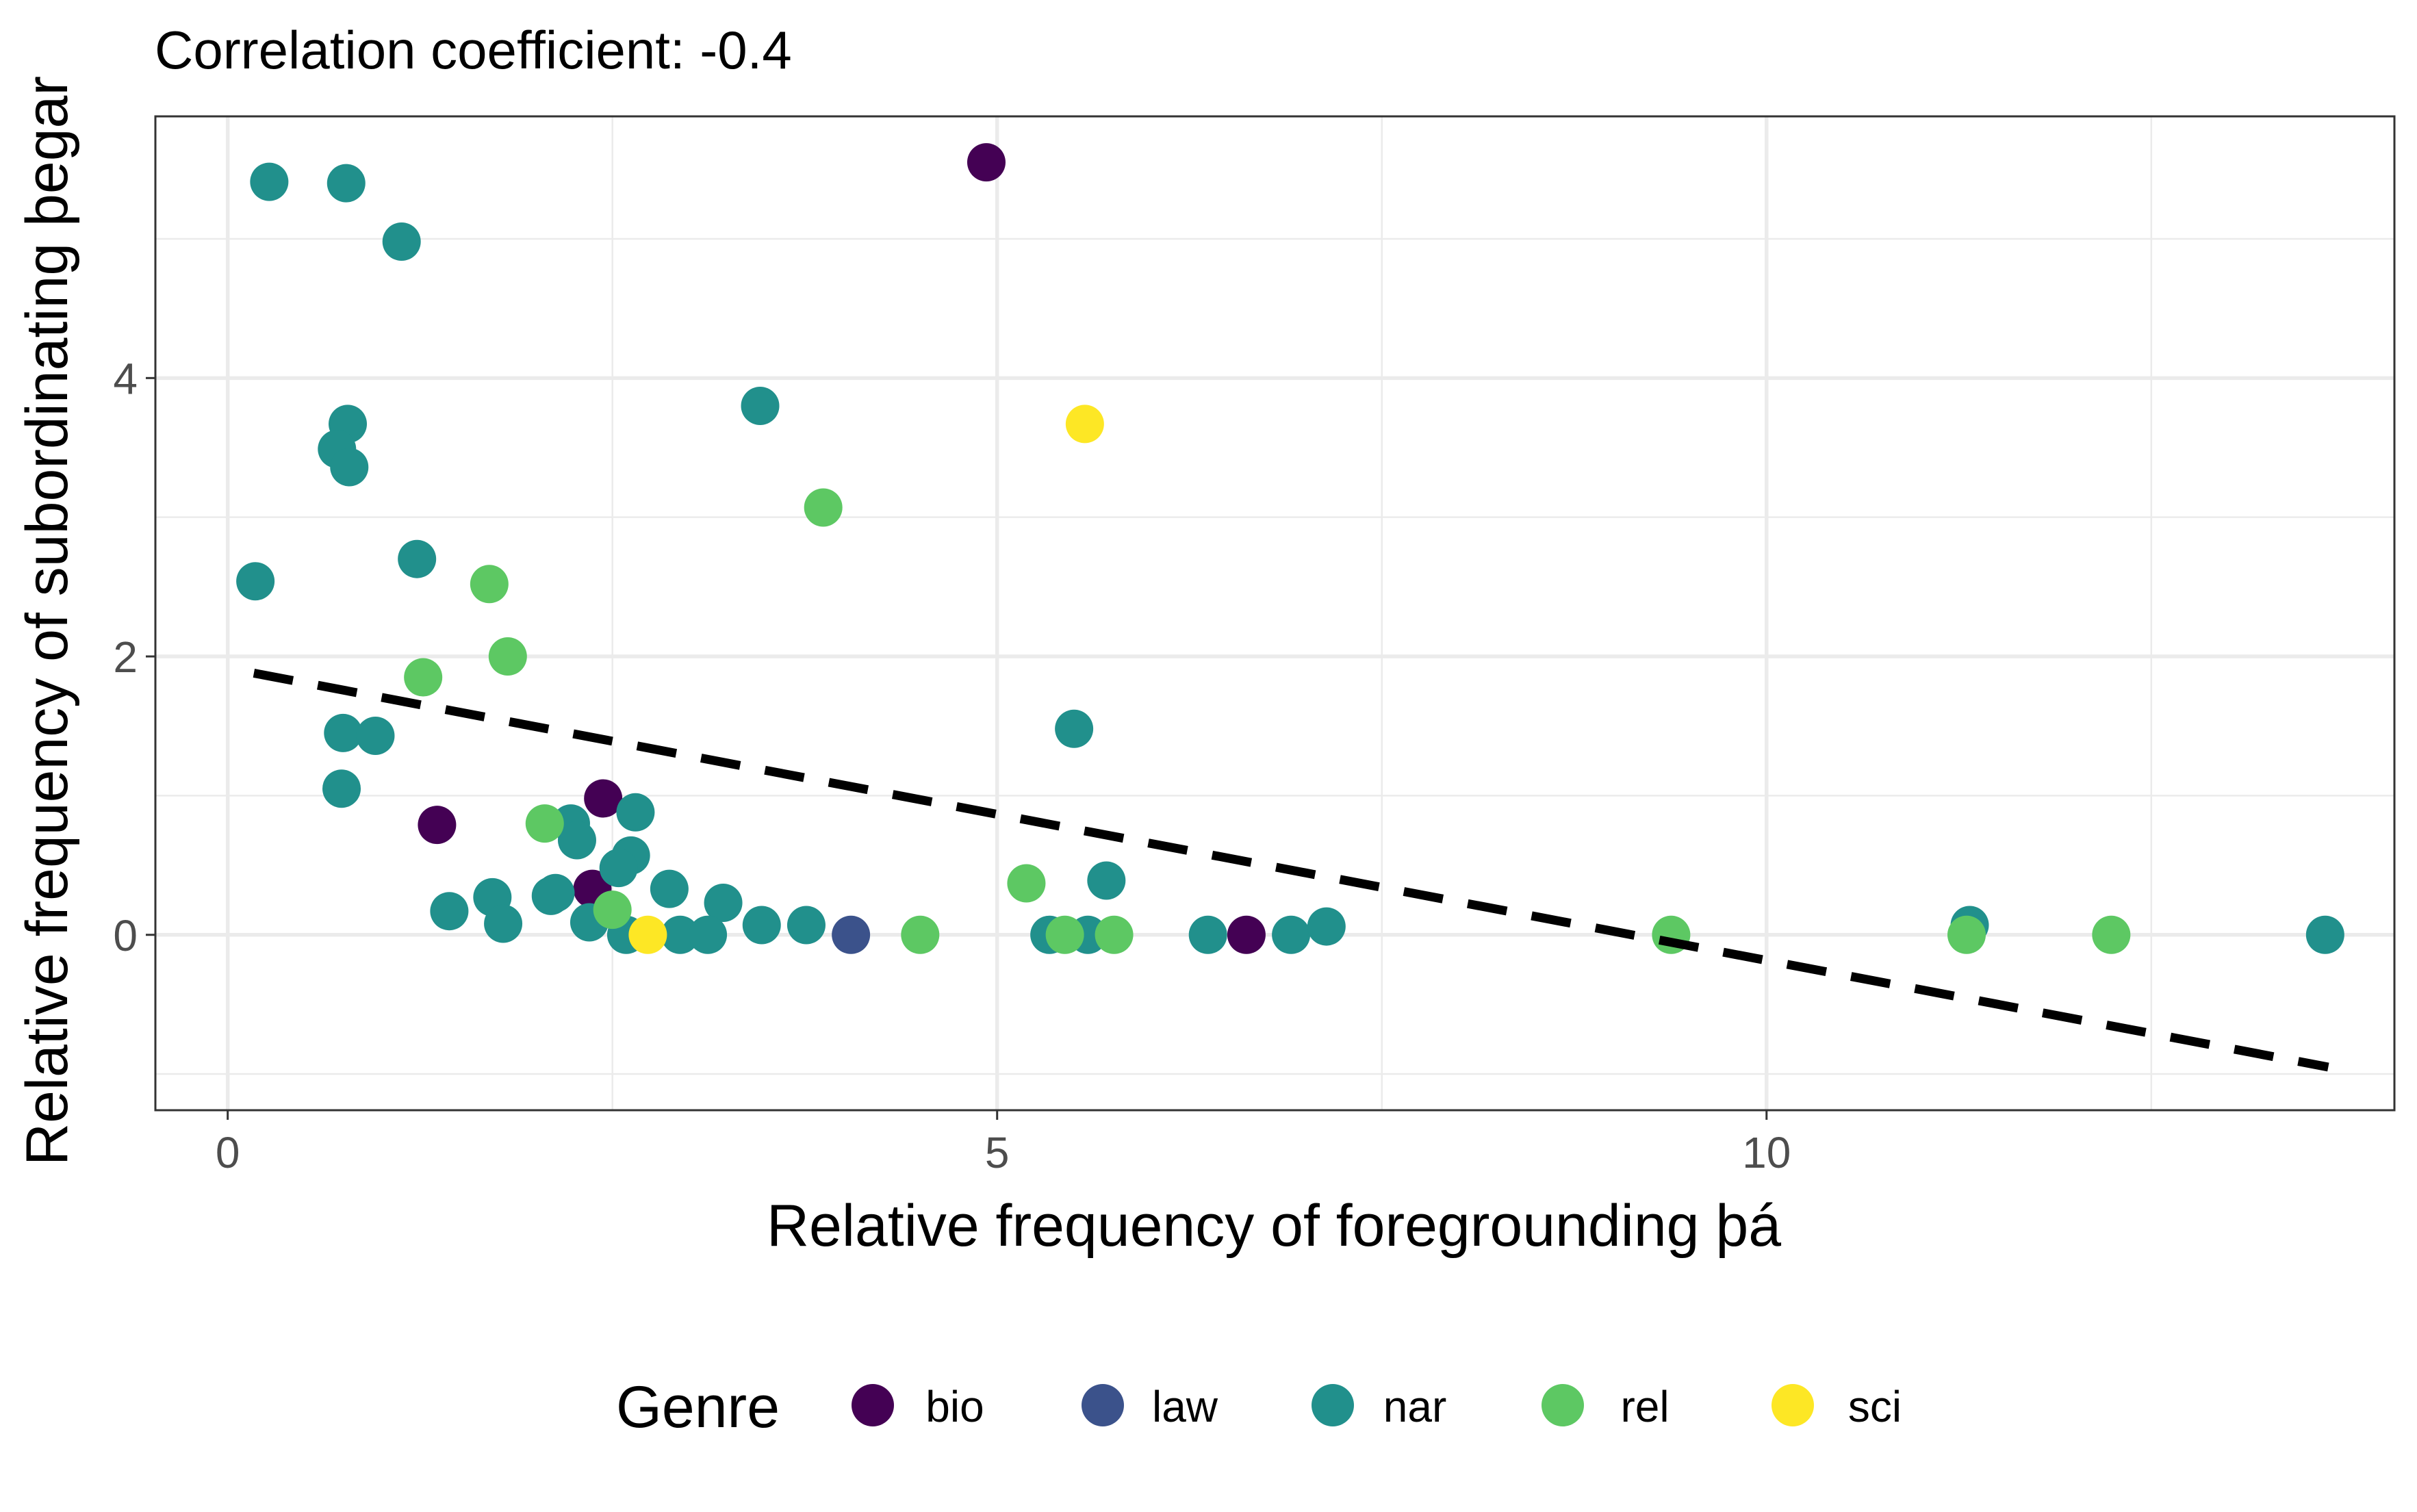 This screenshot has width=2417, height=1512. I want to click on legend-label-bio: bio, so click(955, 1406).